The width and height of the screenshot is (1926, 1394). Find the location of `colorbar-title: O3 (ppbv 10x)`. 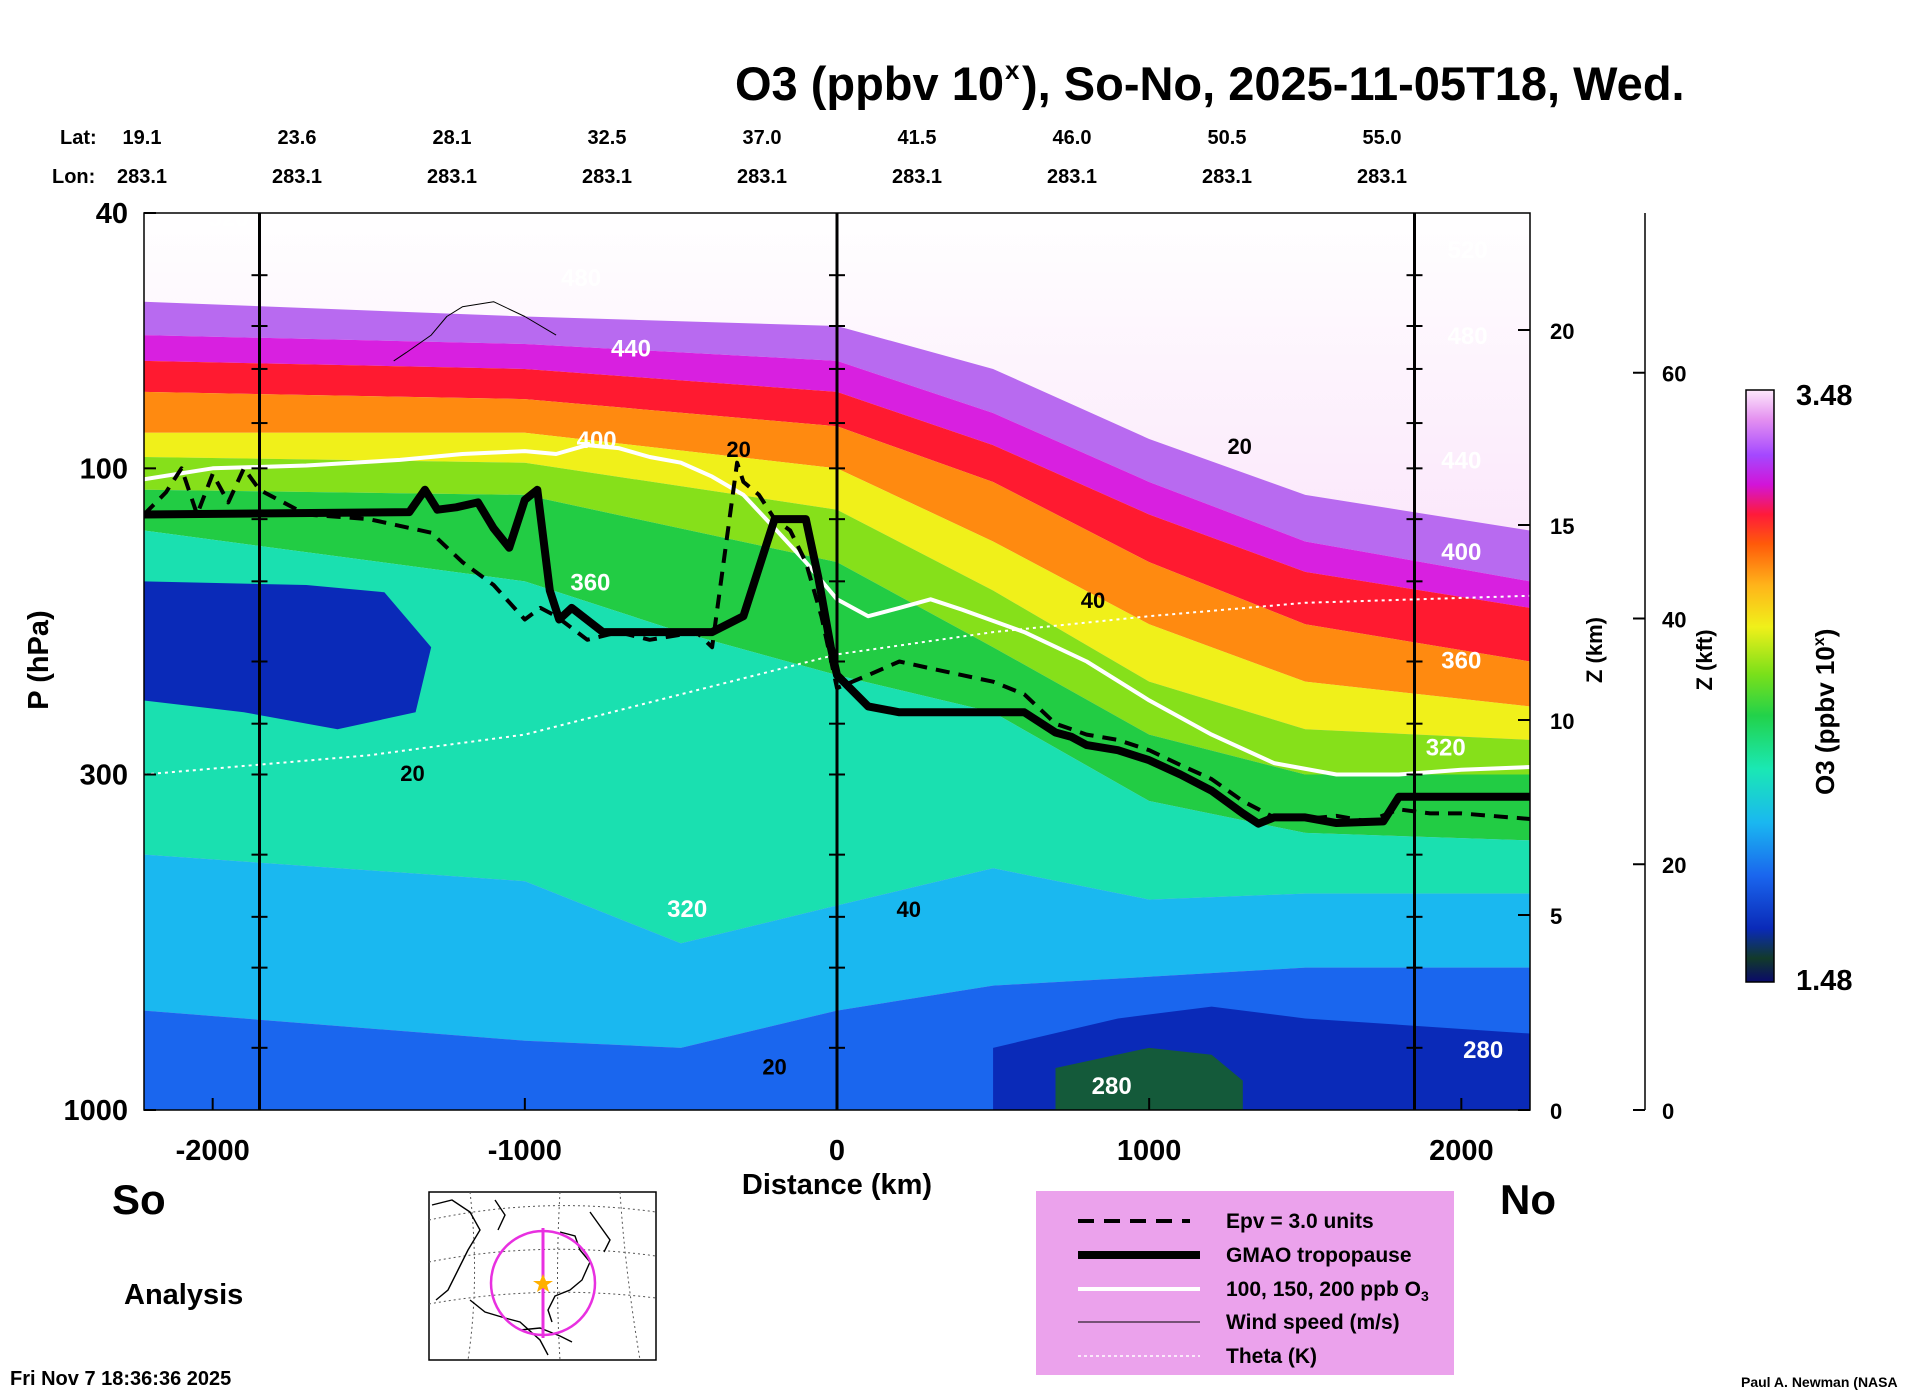

colorbar-title: O3 (ppbv 10x) is located at coordinates (1825, 712).